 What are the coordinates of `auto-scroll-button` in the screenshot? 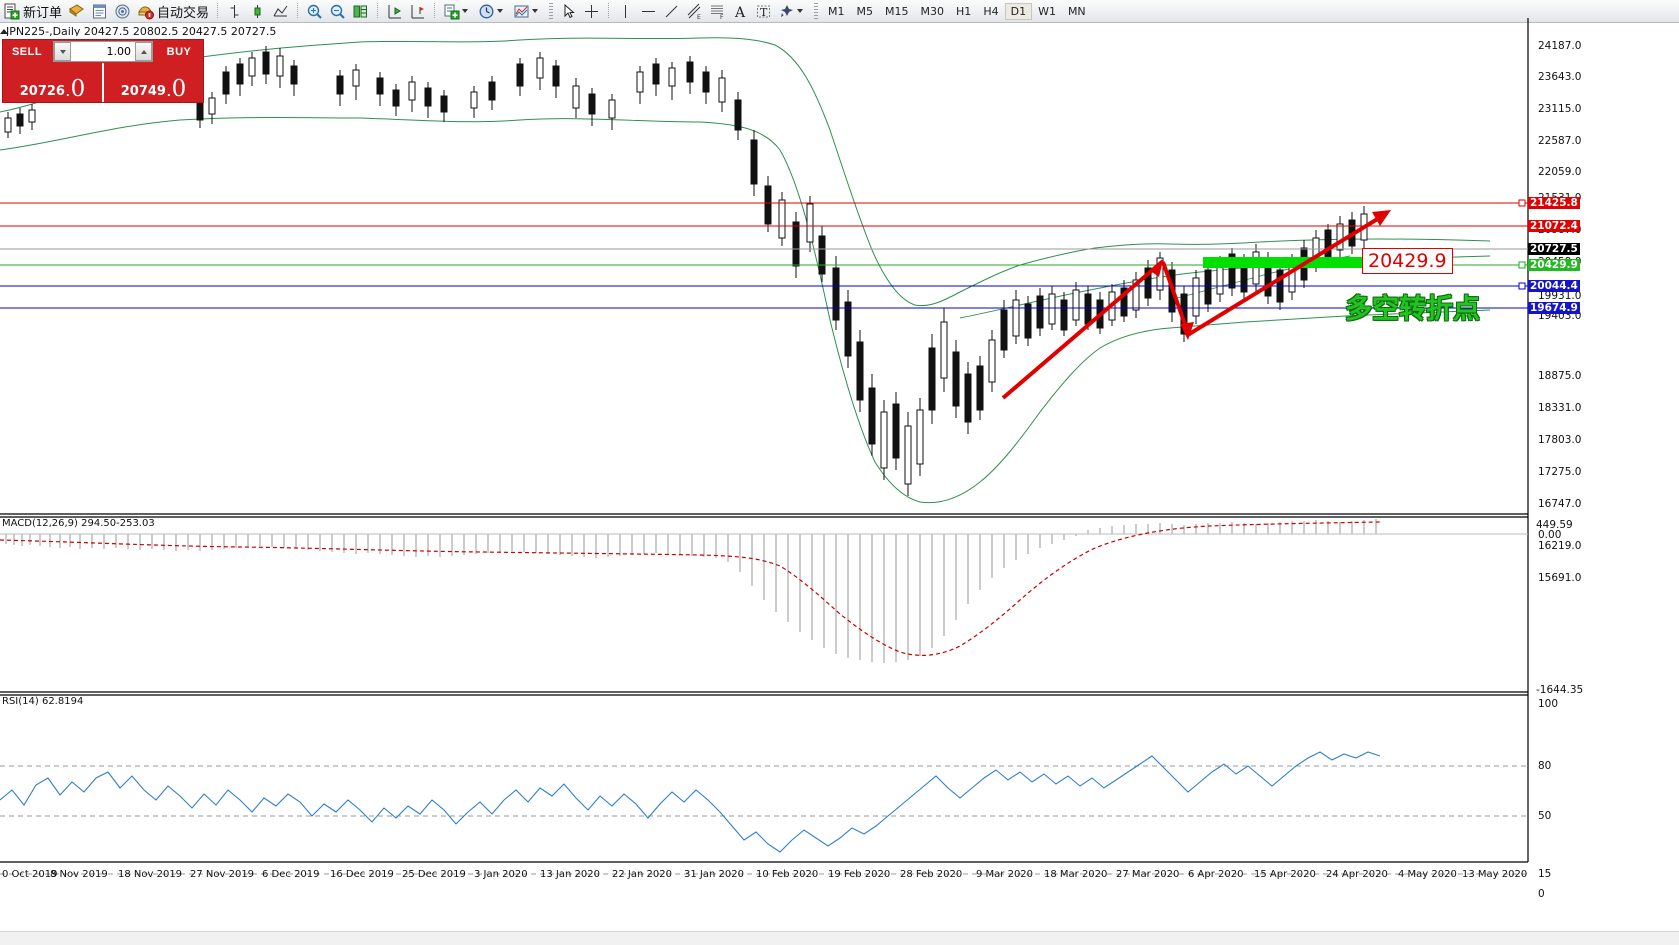 It's located at (417, 11).